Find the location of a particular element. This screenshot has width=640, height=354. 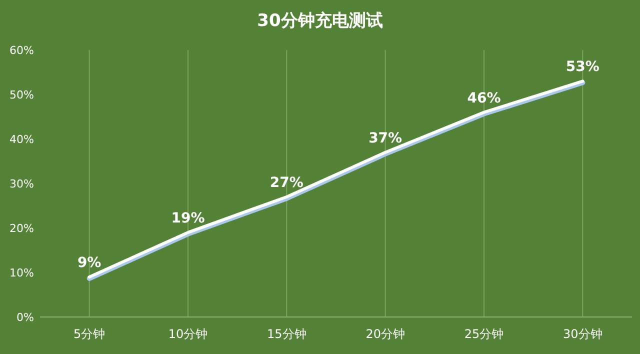

x-tick-label: 25分钟 is located at coordinates (484, 334).